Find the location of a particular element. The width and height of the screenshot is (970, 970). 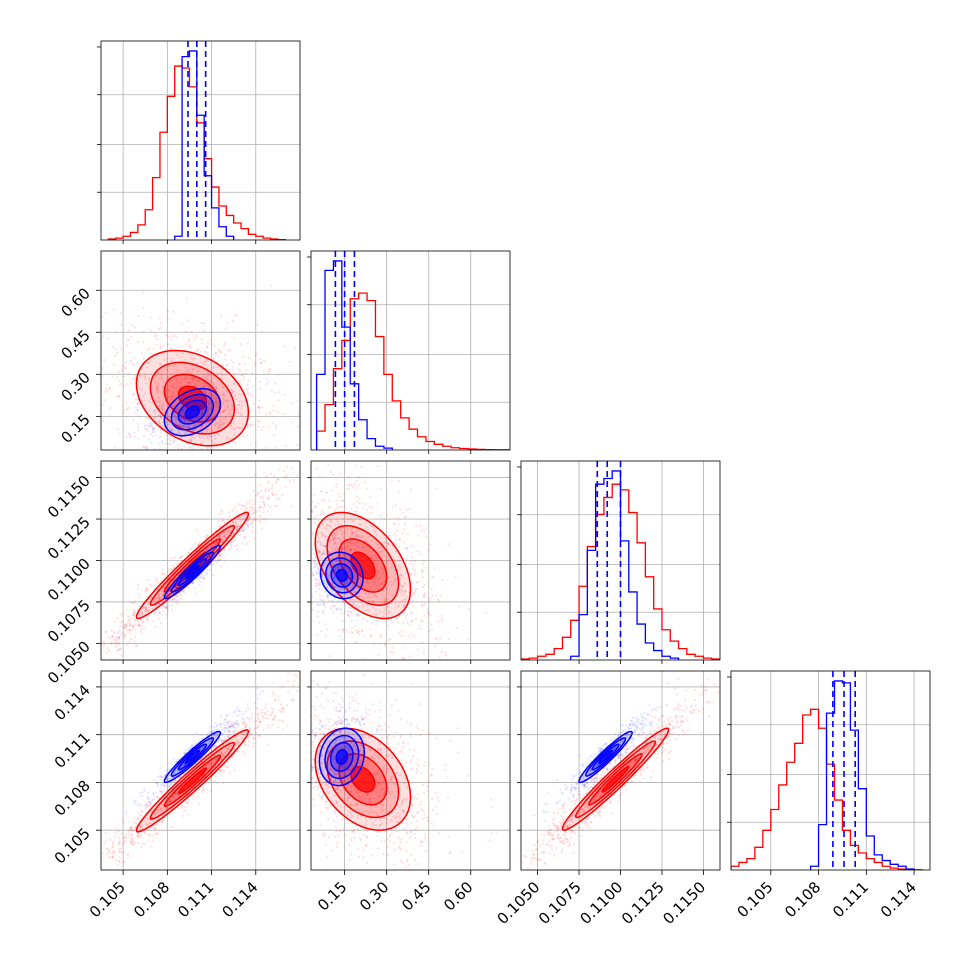

y-tick-label: 0.108 is located at coordinates (72, 798).